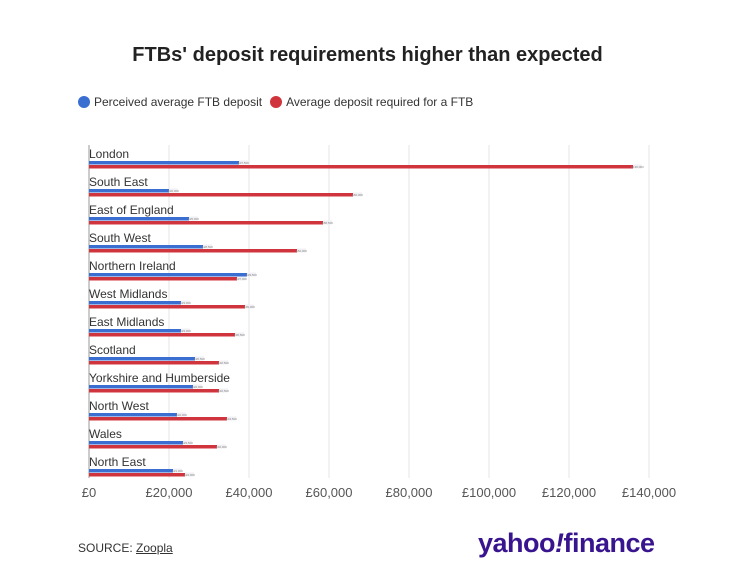 This screenshot has height=569, width=735. I want to click on data-label: £37,000, so click(241, 279).